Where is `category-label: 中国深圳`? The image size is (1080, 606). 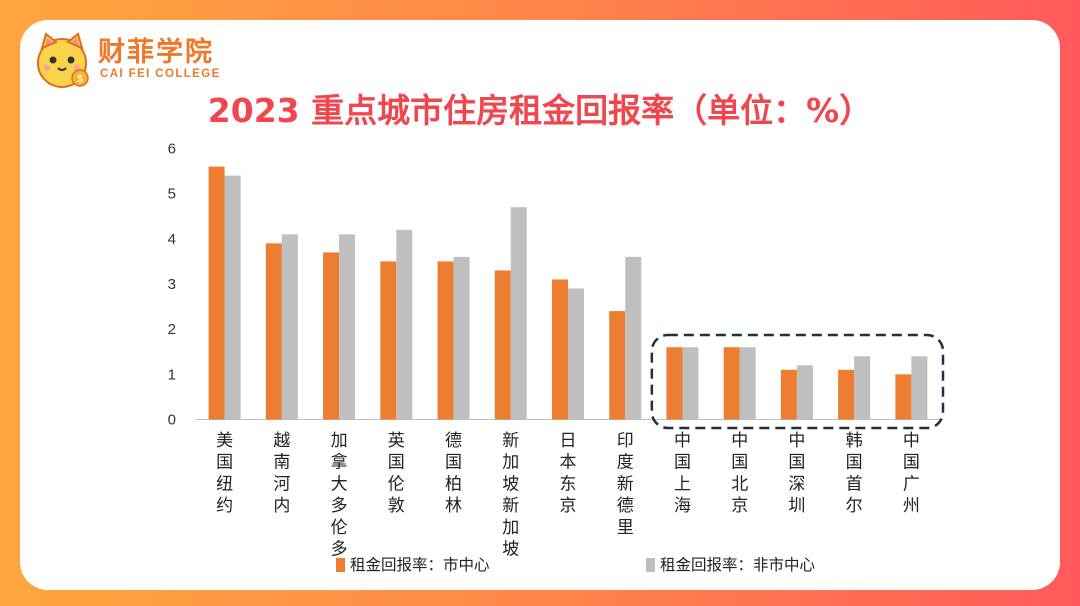 category-label: 中国深圳 is located at coordinates (796, 473).